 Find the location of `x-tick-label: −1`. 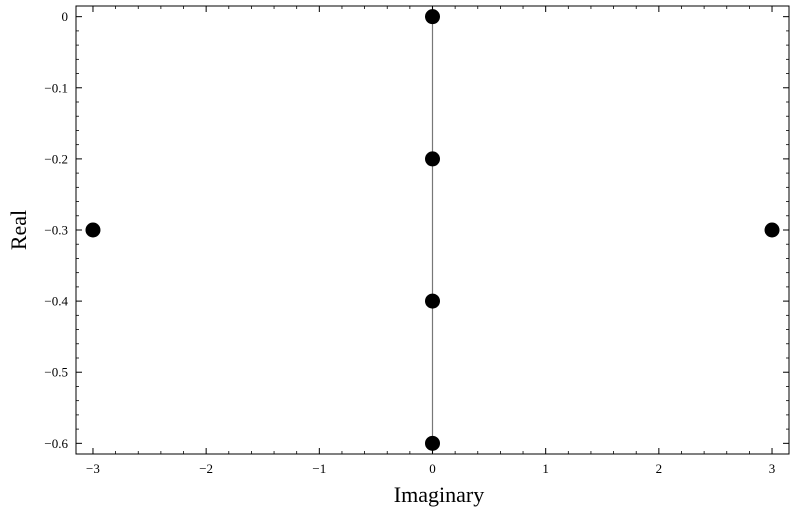

x-tick-label: −1 is located at coordinates (319, 468).